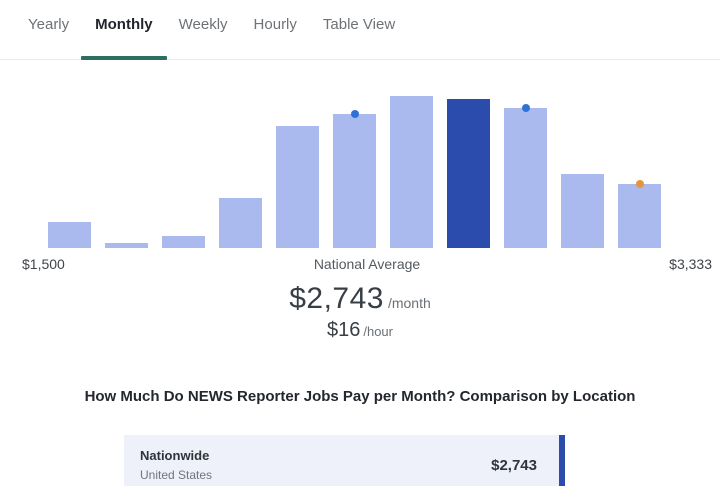 This screenshot has width=720, height=486. I want to click on location-name: Nationwide, so click(175, 455).